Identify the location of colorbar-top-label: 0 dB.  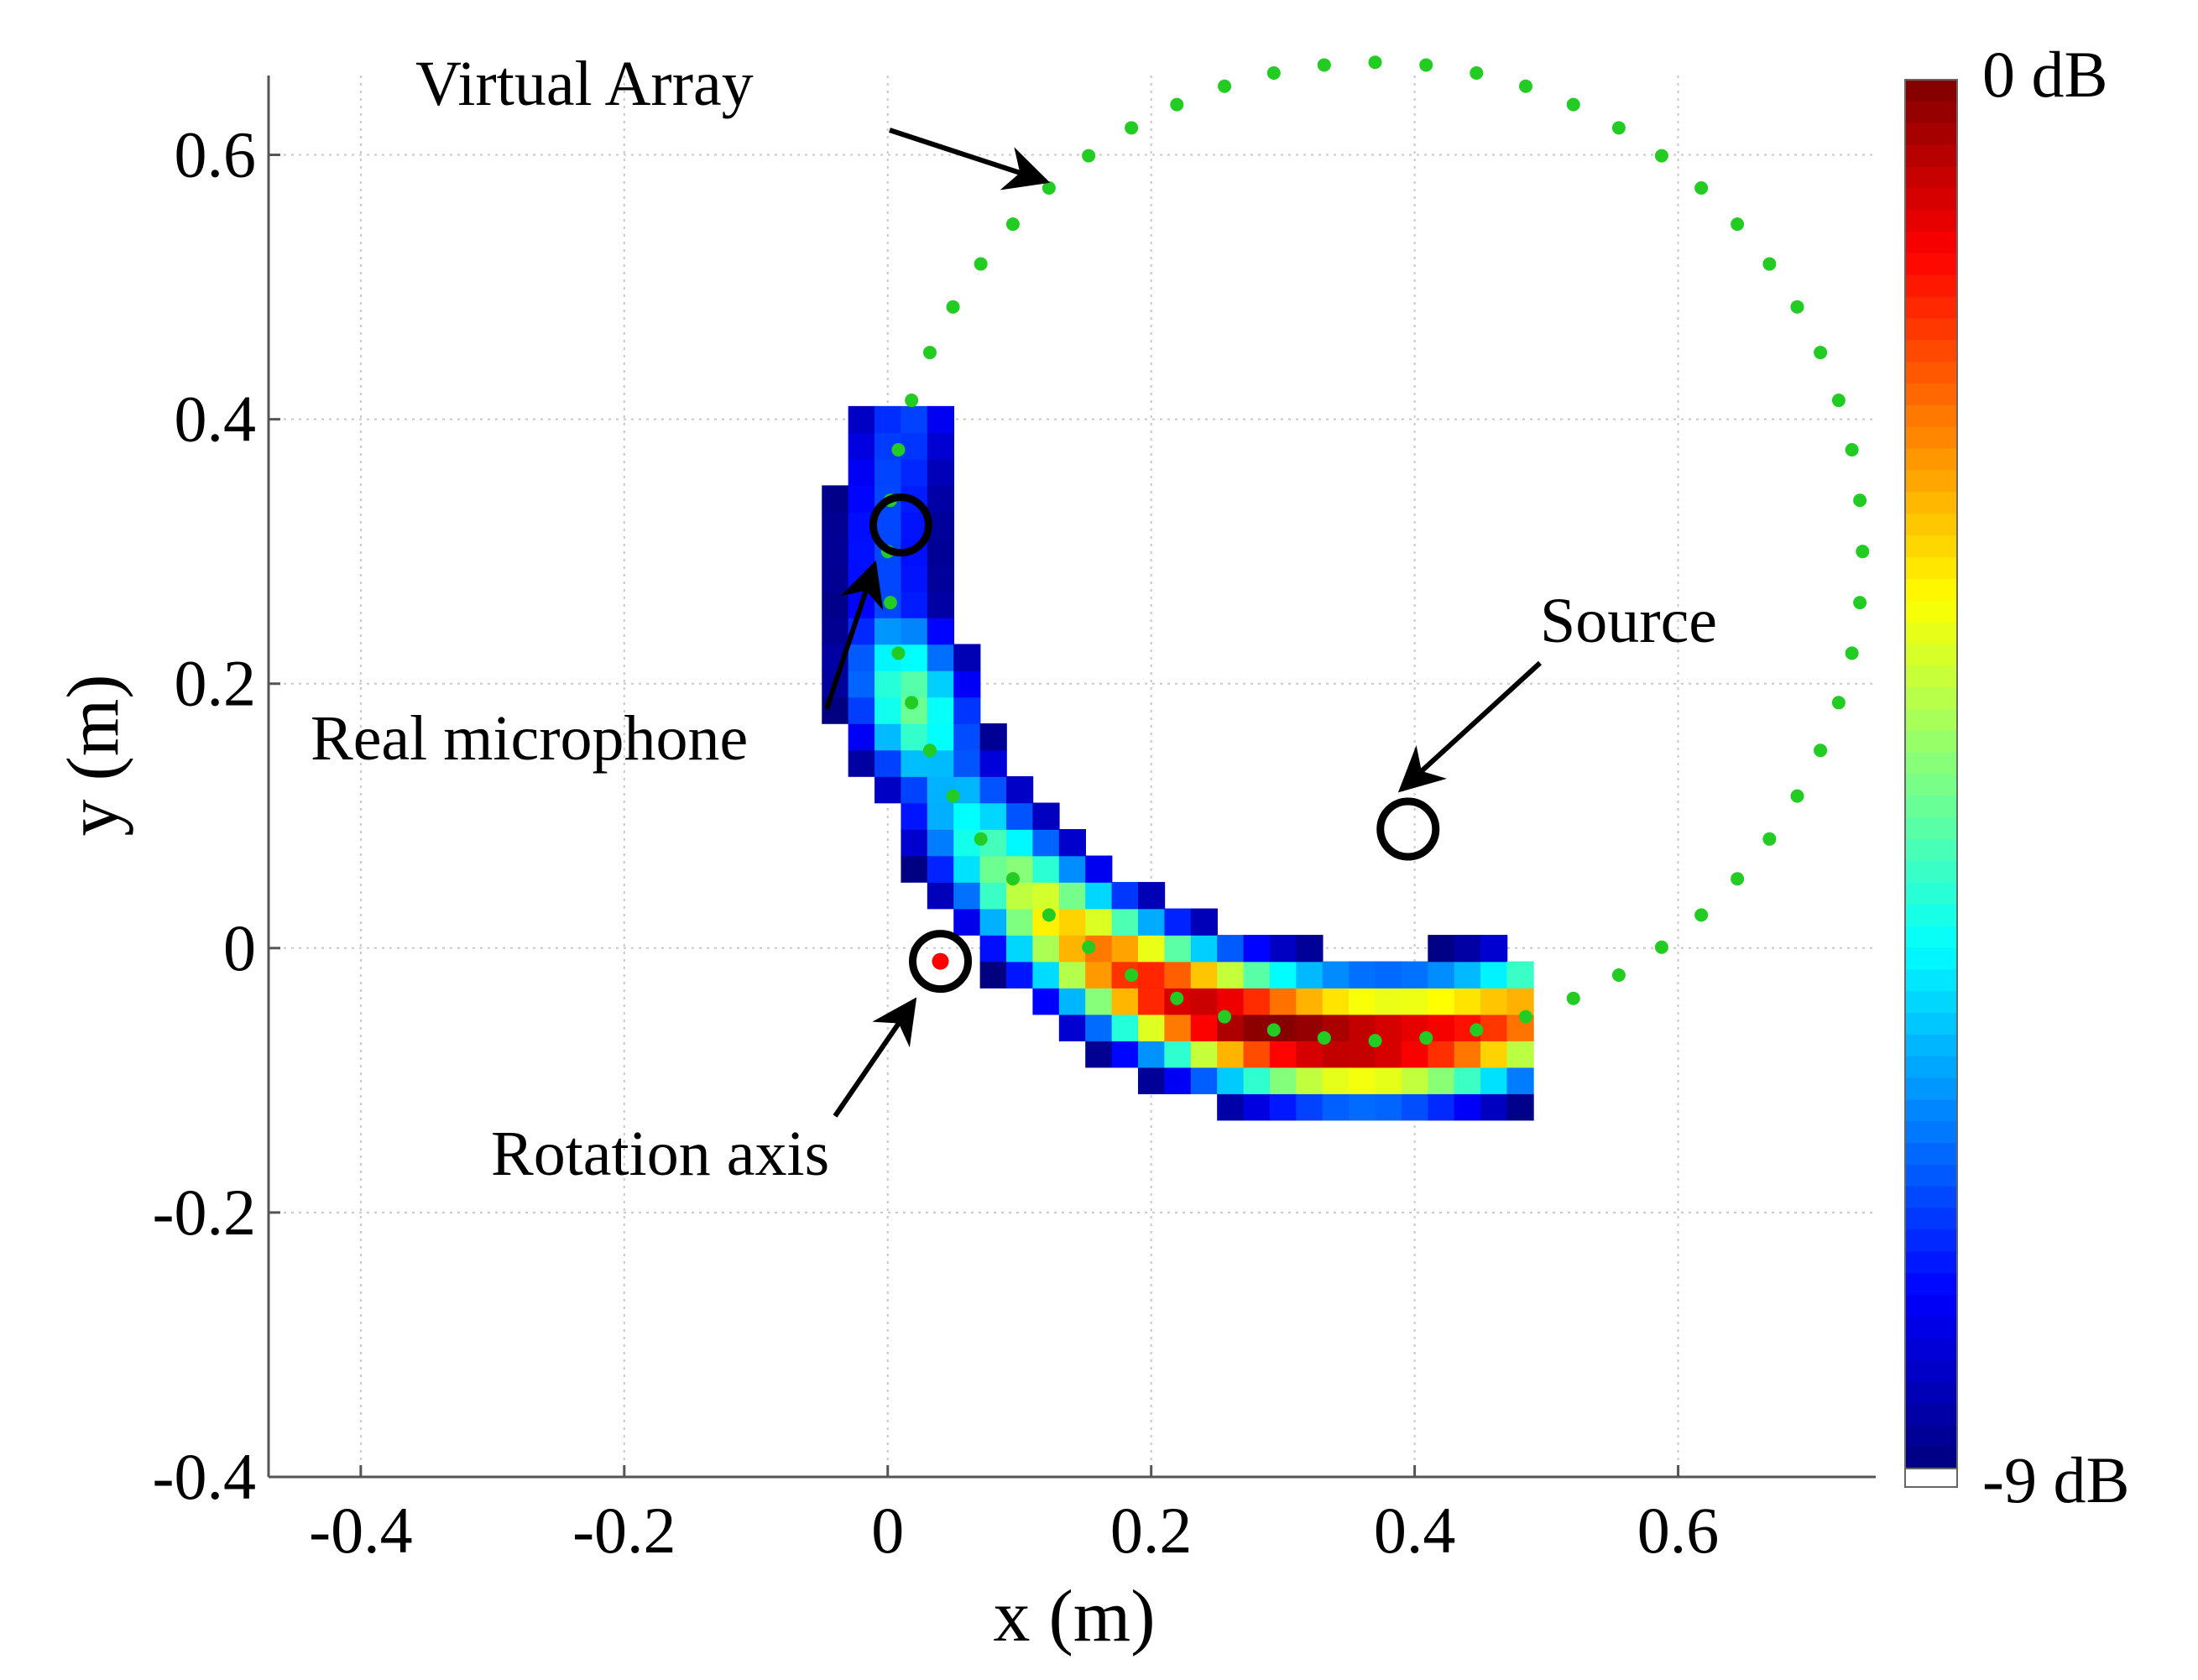
(2045, 74).